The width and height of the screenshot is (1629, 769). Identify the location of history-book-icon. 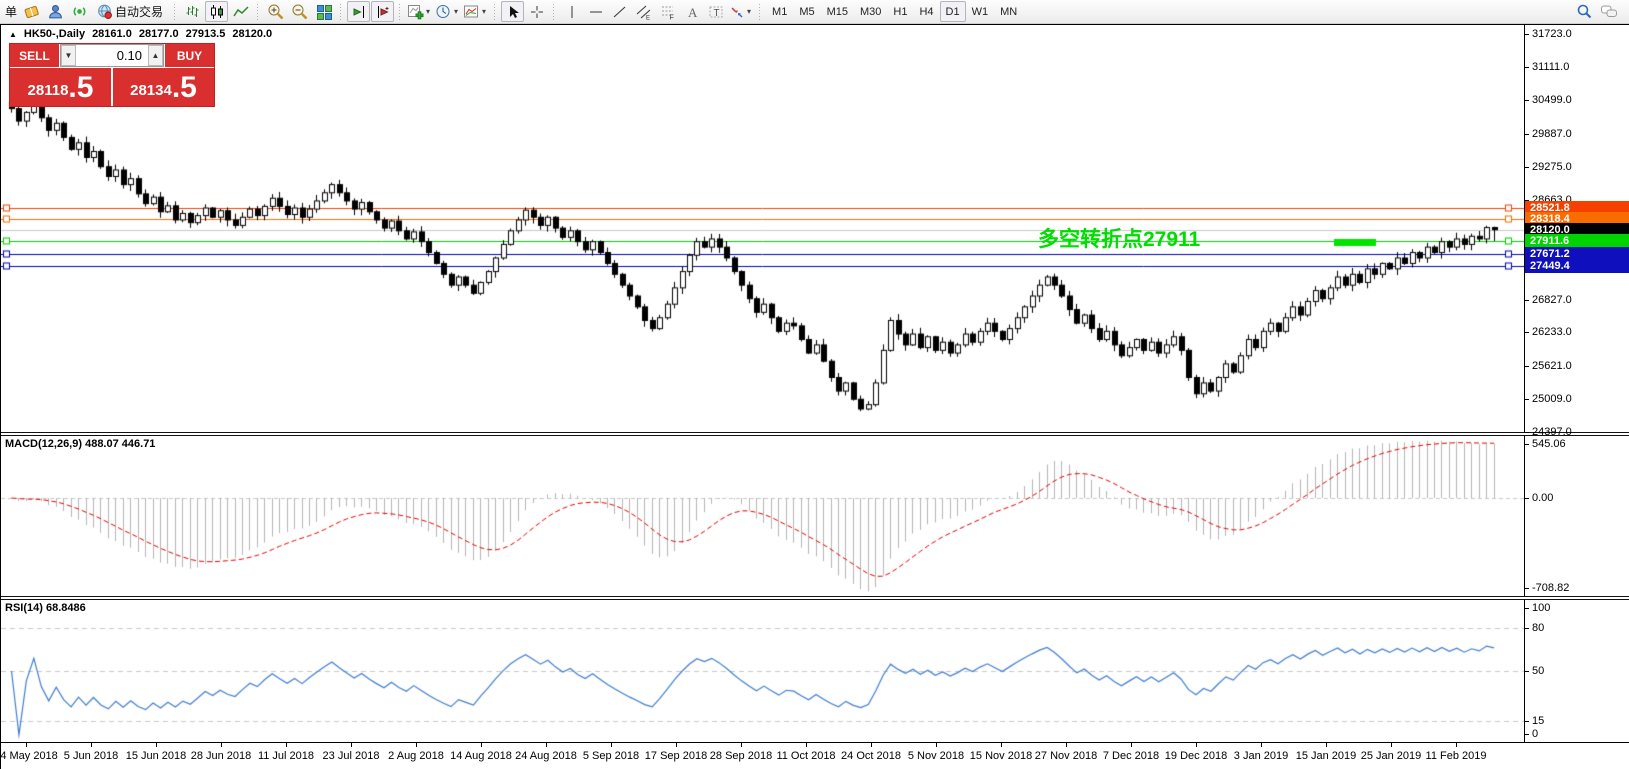
(31, 11).